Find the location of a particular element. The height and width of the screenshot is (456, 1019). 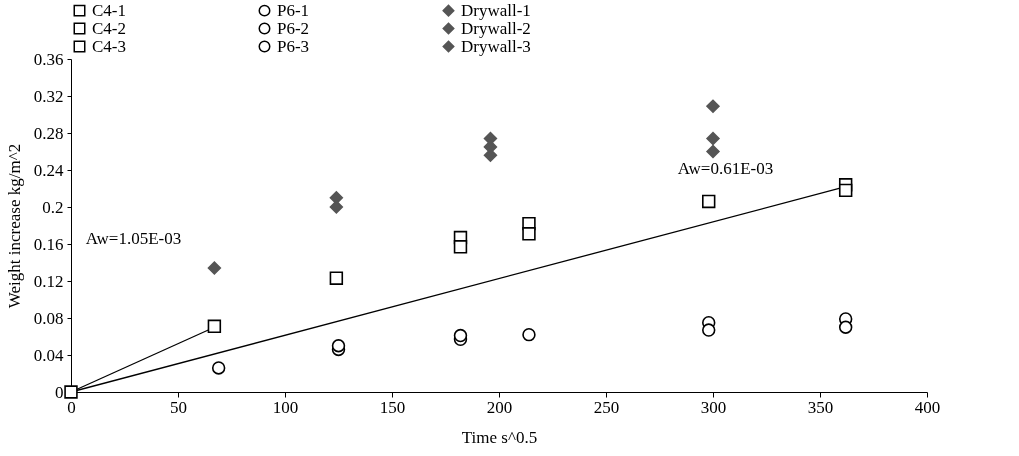

y-tick-label: 0.28 is located at coordinates (48, 133).